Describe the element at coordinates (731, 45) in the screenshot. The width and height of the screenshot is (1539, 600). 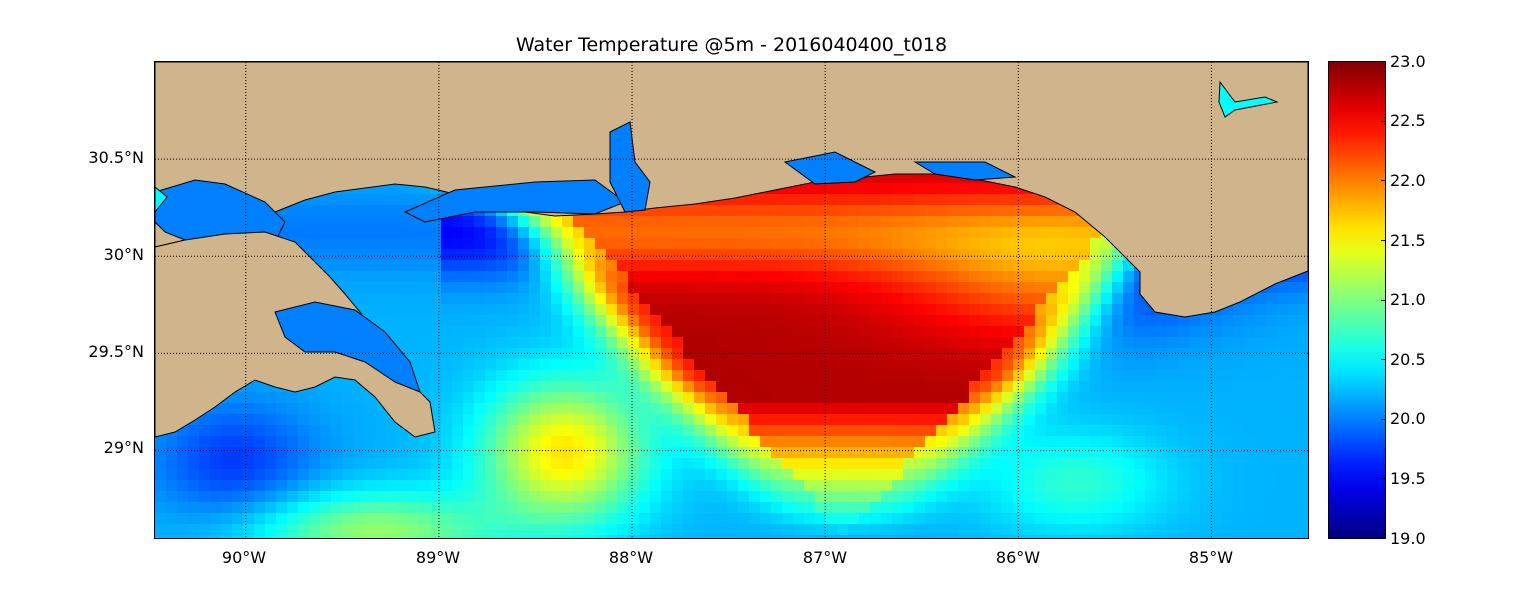
I see `map-title: Water Temperature @5m - 2016040400_t018` at that location.